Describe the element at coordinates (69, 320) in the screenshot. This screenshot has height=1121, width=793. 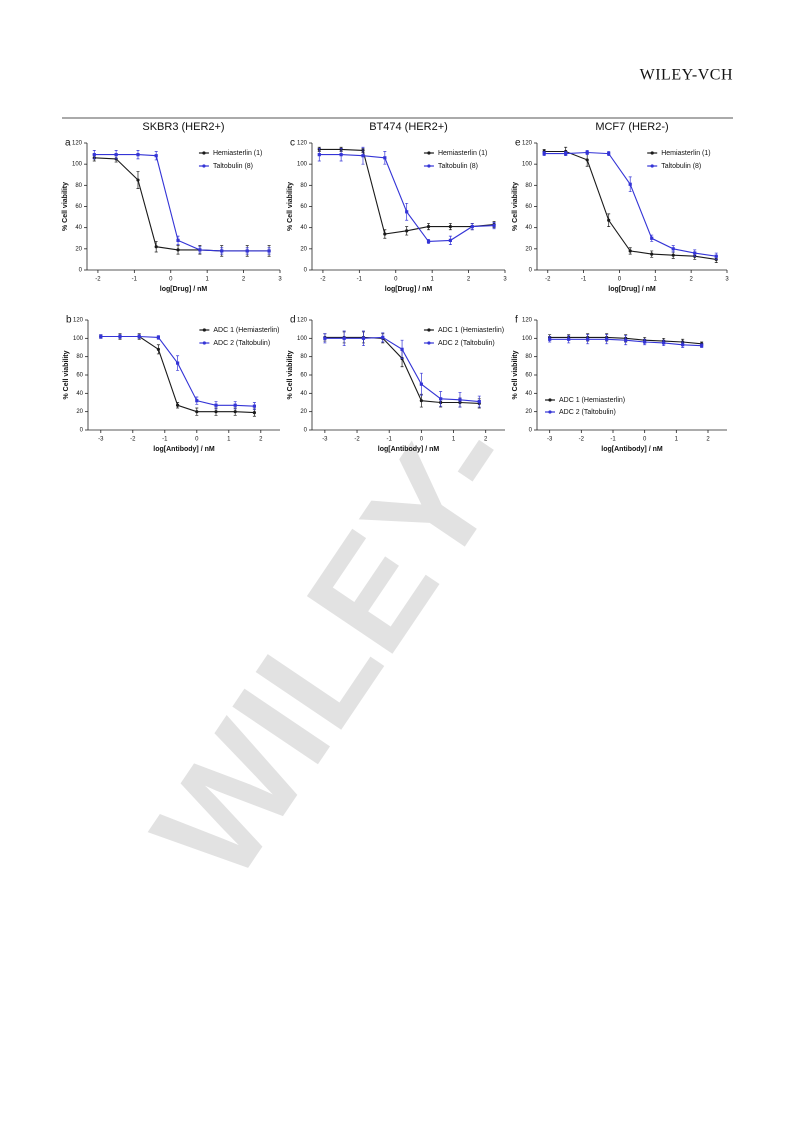
I see `panel-label: b` at that location.